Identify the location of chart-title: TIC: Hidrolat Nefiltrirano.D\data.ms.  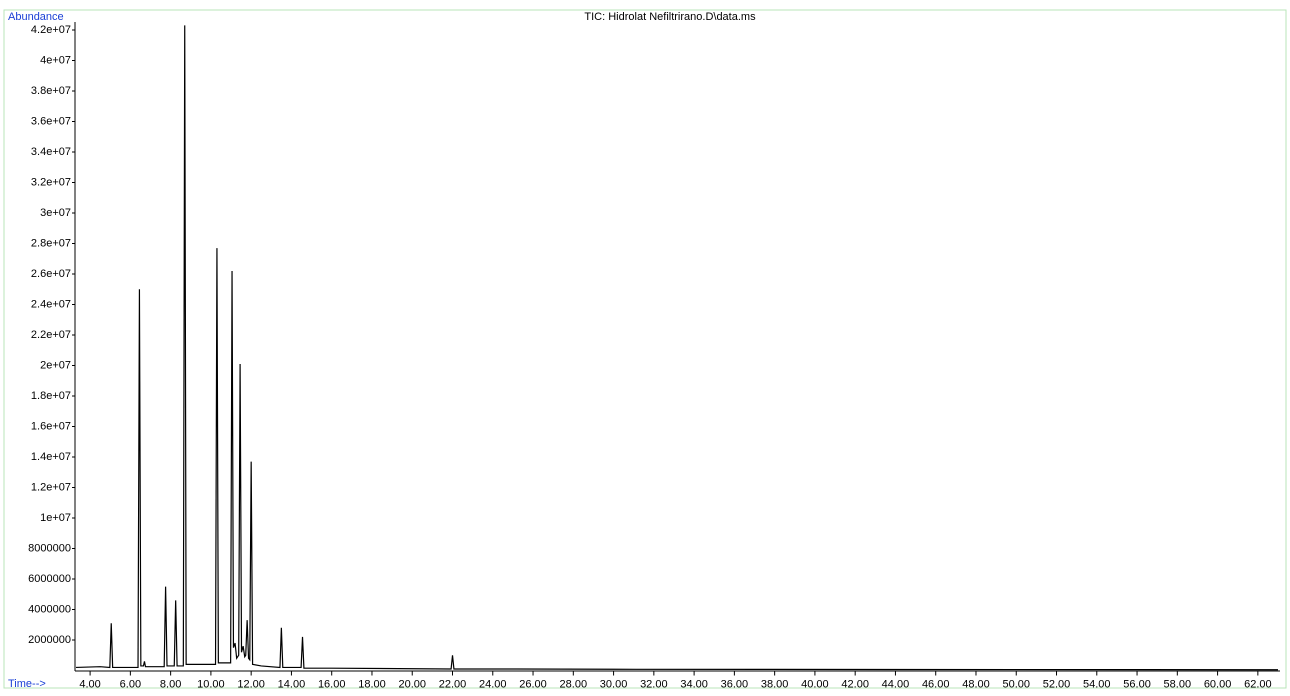
(670, 17).